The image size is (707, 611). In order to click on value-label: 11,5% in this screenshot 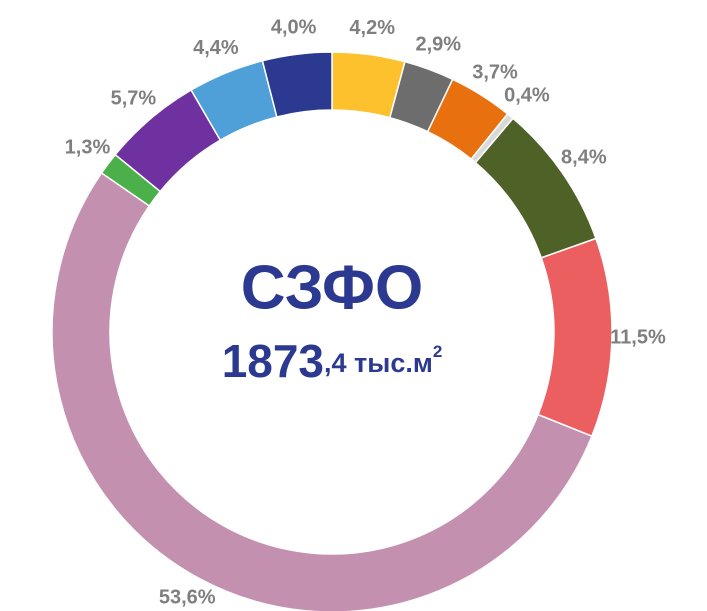, I will do `click(638, 338)`.